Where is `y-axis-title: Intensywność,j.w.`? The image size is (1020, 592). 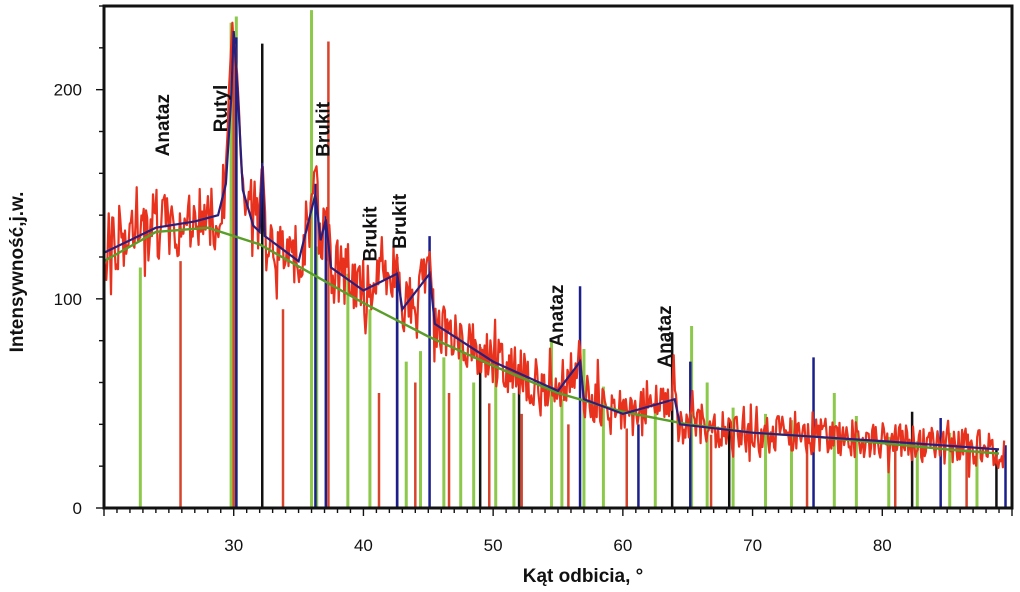 y-axis-title: Intensywność,j.w. is located at coordinates (17, 272).